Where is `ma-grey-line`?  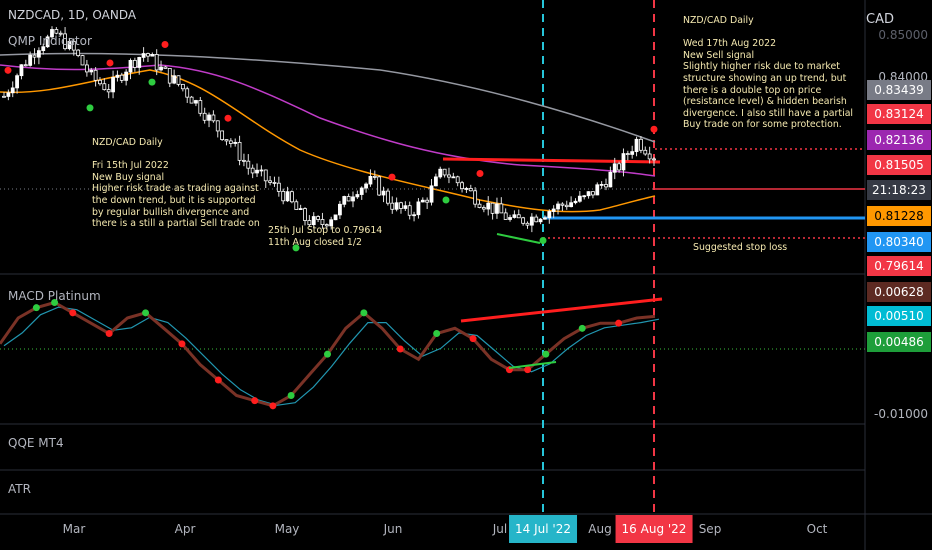
ma-grey-line is located at coordinates (328, 97).